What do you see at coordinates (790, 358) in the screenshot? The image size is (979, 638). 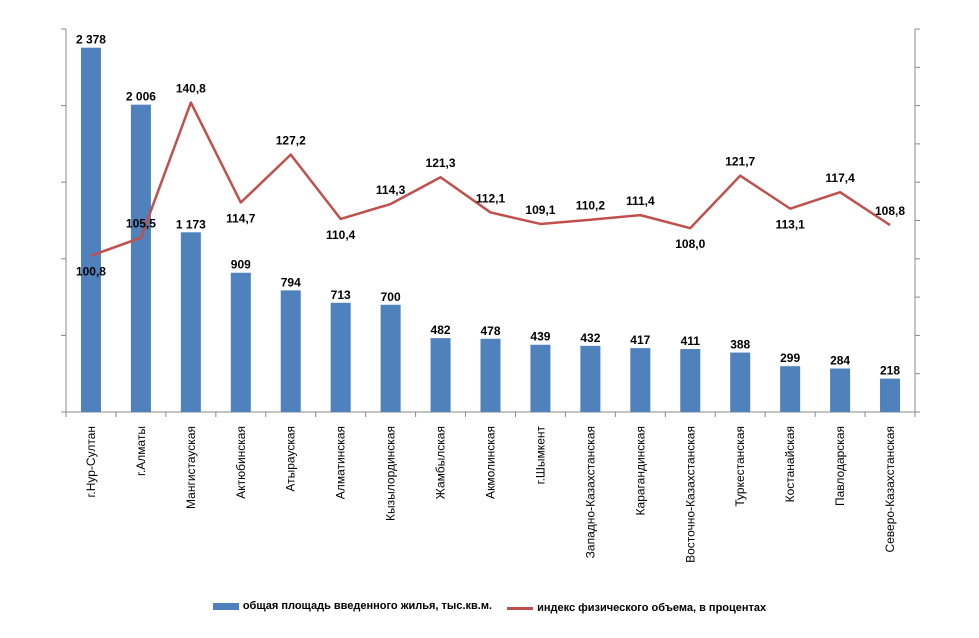 I see `bar-data-label: 299` at bounding box center [790, 358].